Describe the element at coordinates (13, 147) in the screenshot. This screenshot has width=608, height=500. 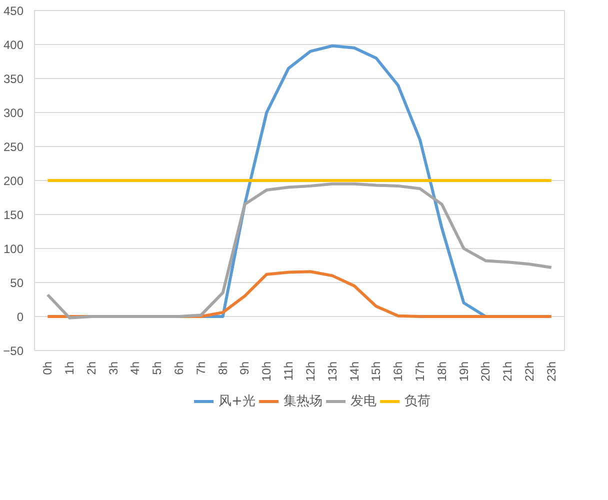
I see `y-tick-label: 250` at that location.